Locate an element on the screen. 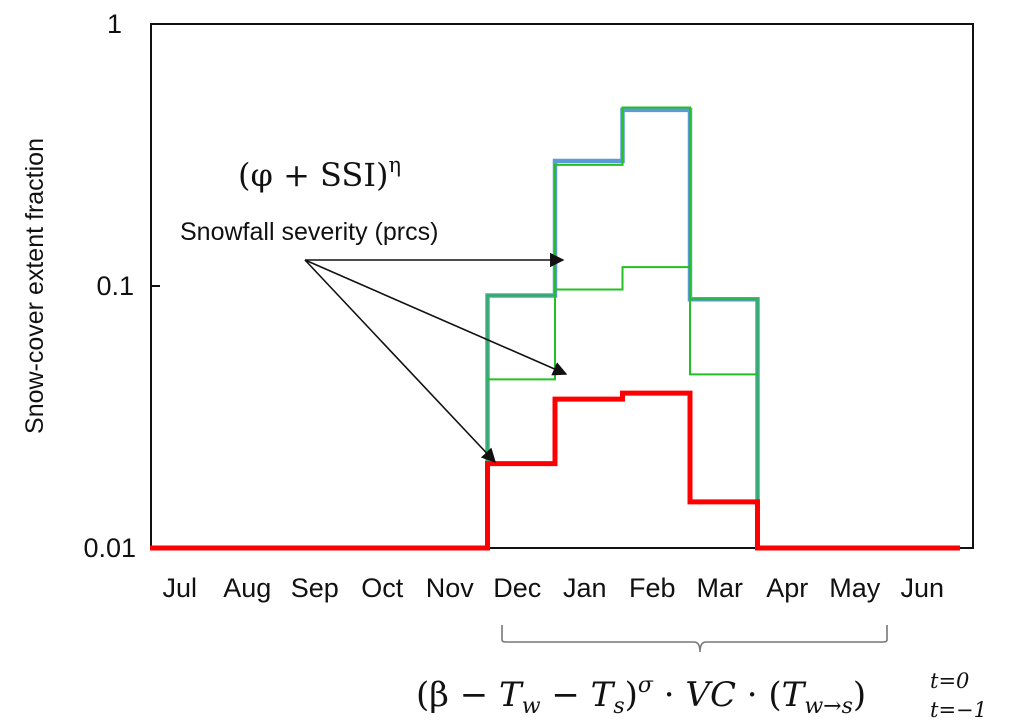 The width and height of the screenshot is (1014, 725). formula-part: · is located at coordinates (669, 695).